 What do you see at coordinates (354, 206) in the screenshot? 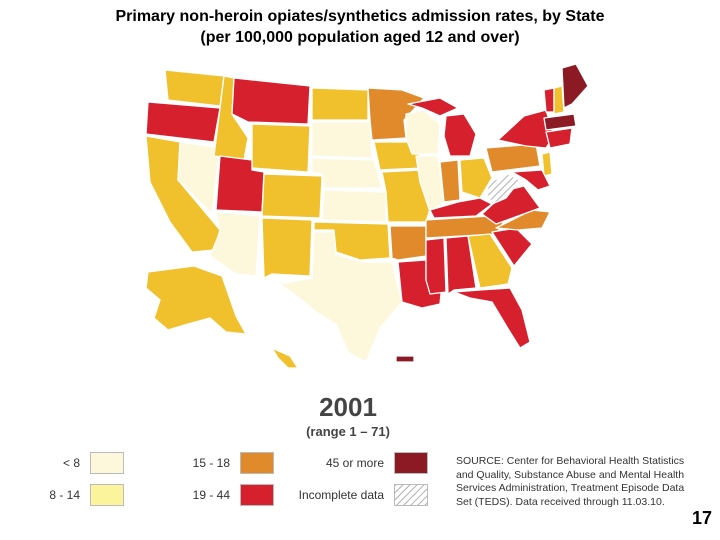
I see `state-KS` at bounding box center [354, 206].